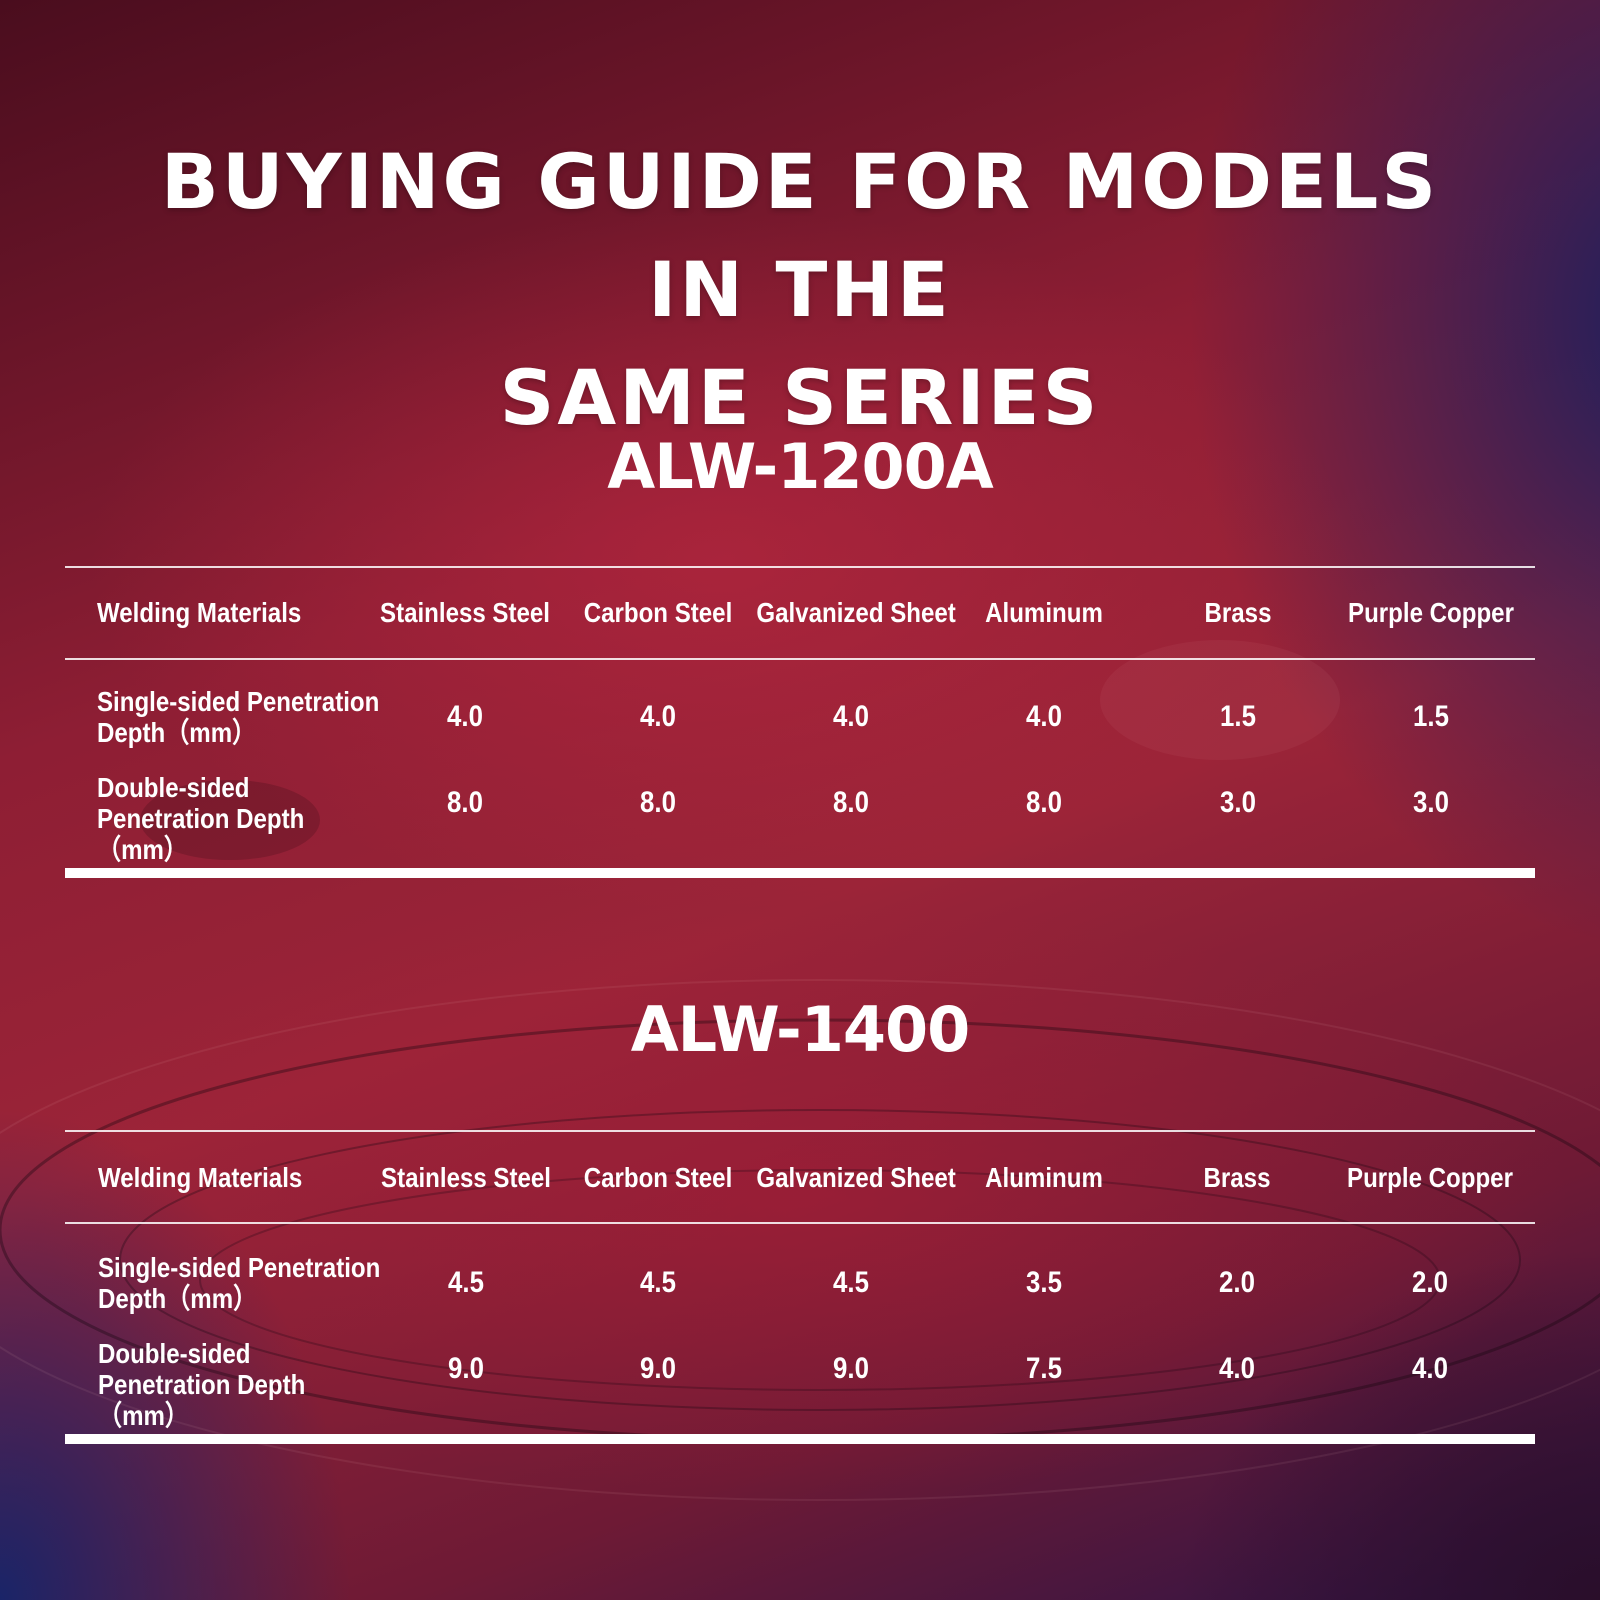 This screenshot has height=1600, width=1600. Describe the element at coordinates (800, 397) in the screenshot. I see `title-line-2: SAME SERIES` at that location.